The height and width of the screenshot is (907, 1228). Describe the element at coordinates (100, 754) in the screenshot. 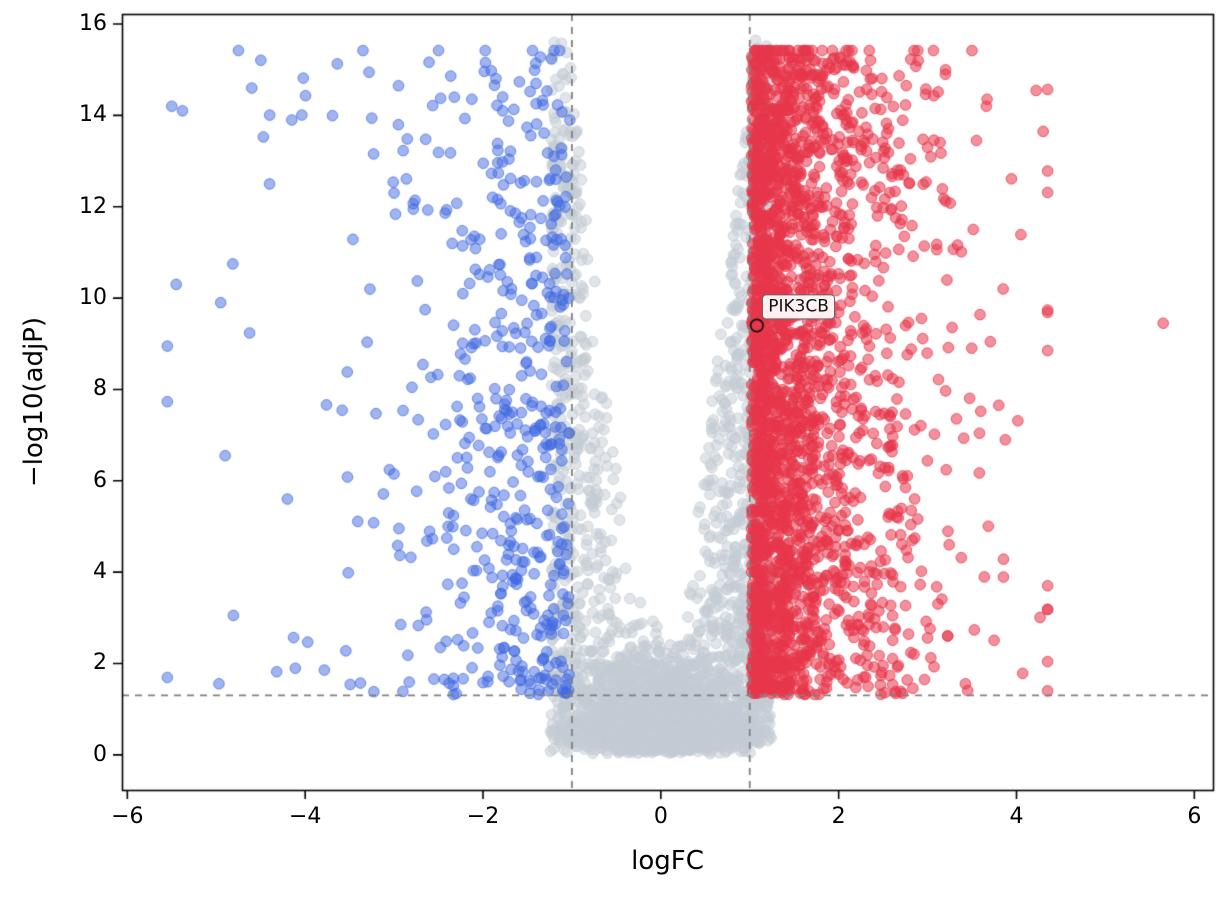

I see `y-tick-label: 0` at that location.